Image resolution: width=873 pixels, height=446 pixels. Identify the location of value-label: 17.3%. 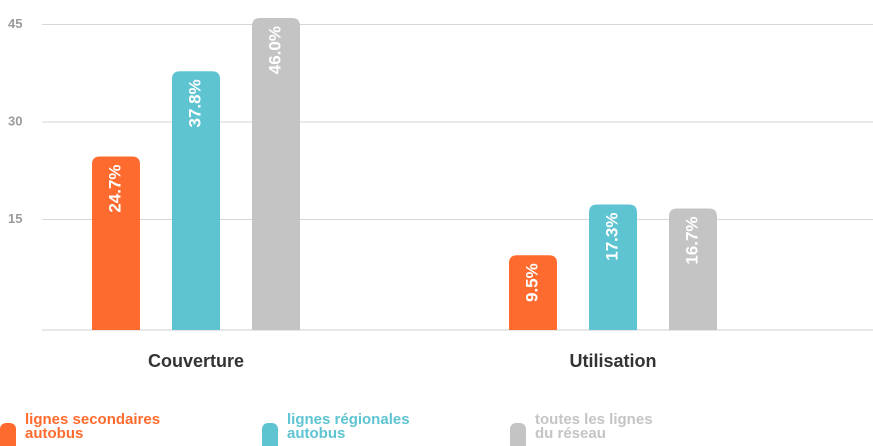
(611, 237).